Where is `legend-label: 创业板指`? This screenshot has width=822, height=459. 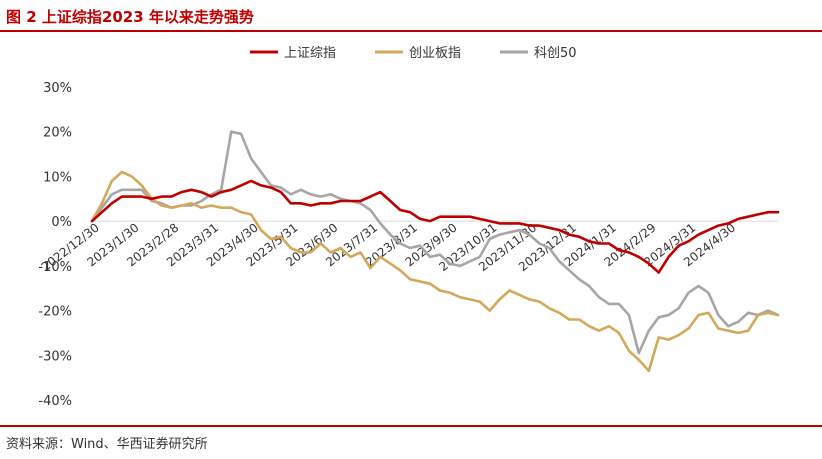
legend-label: 创业板指 is located at coordinates (435, 53).